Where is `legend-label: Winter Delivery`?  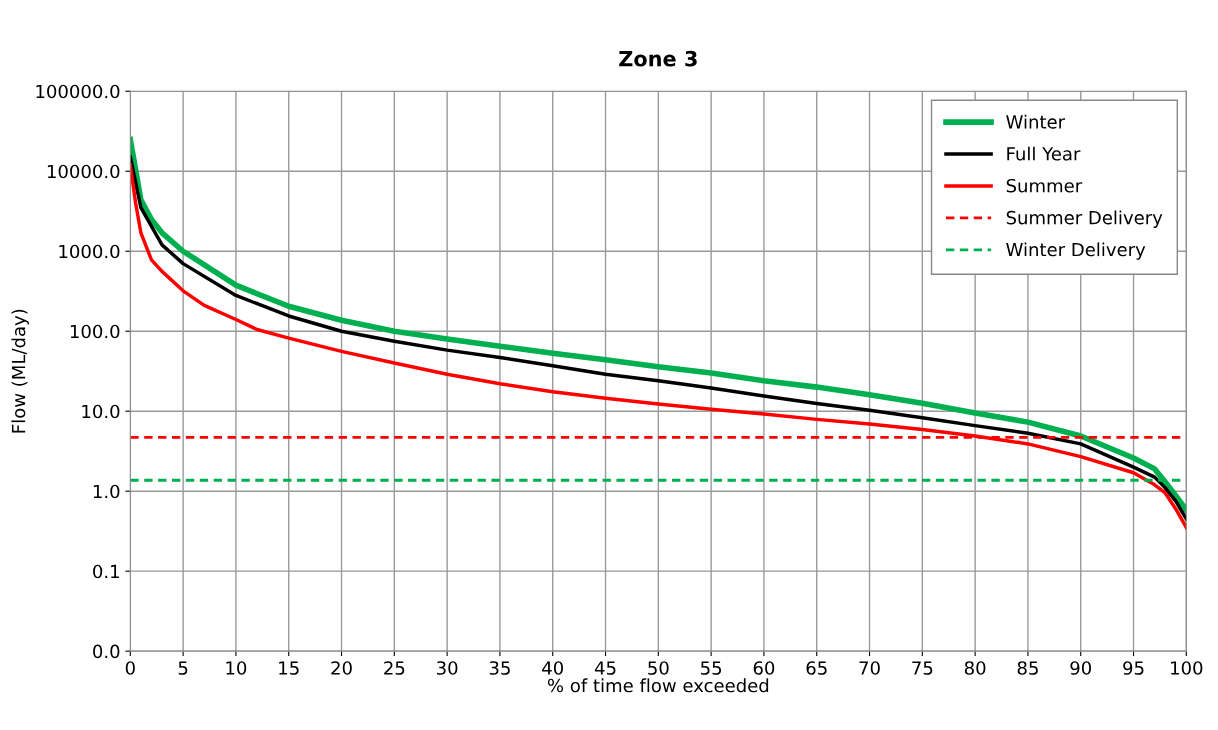
legend-label: Winter Delivery is located at coordinates (1076, 251).